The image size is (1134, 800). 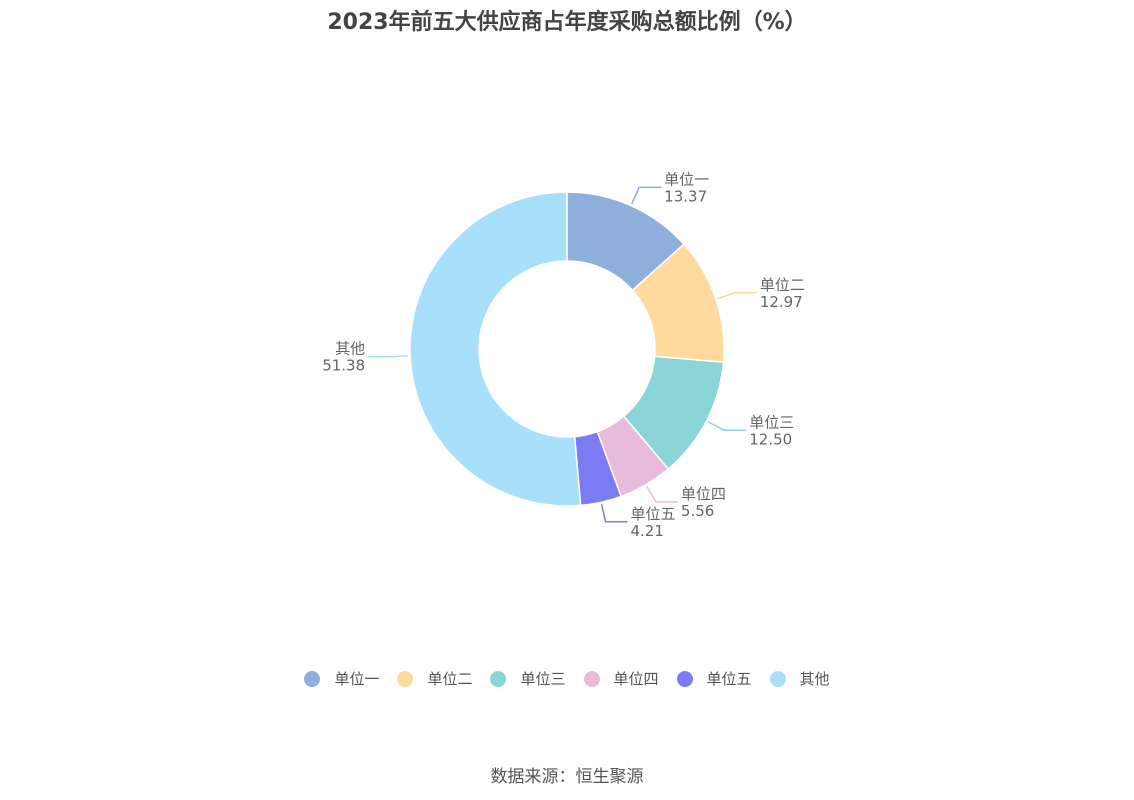 I want to click on legend-item-4: 单位四, so click(x=621, y=678).